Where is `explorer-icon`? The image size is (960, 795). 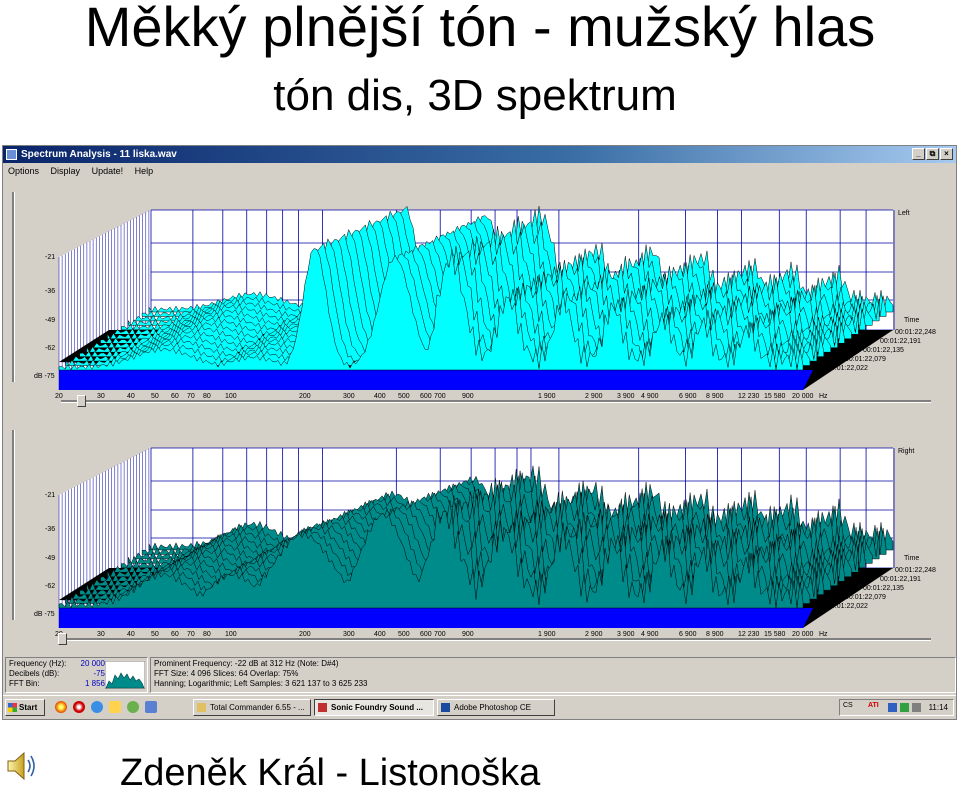 explorer-icon is located at coordinates (151, 707).